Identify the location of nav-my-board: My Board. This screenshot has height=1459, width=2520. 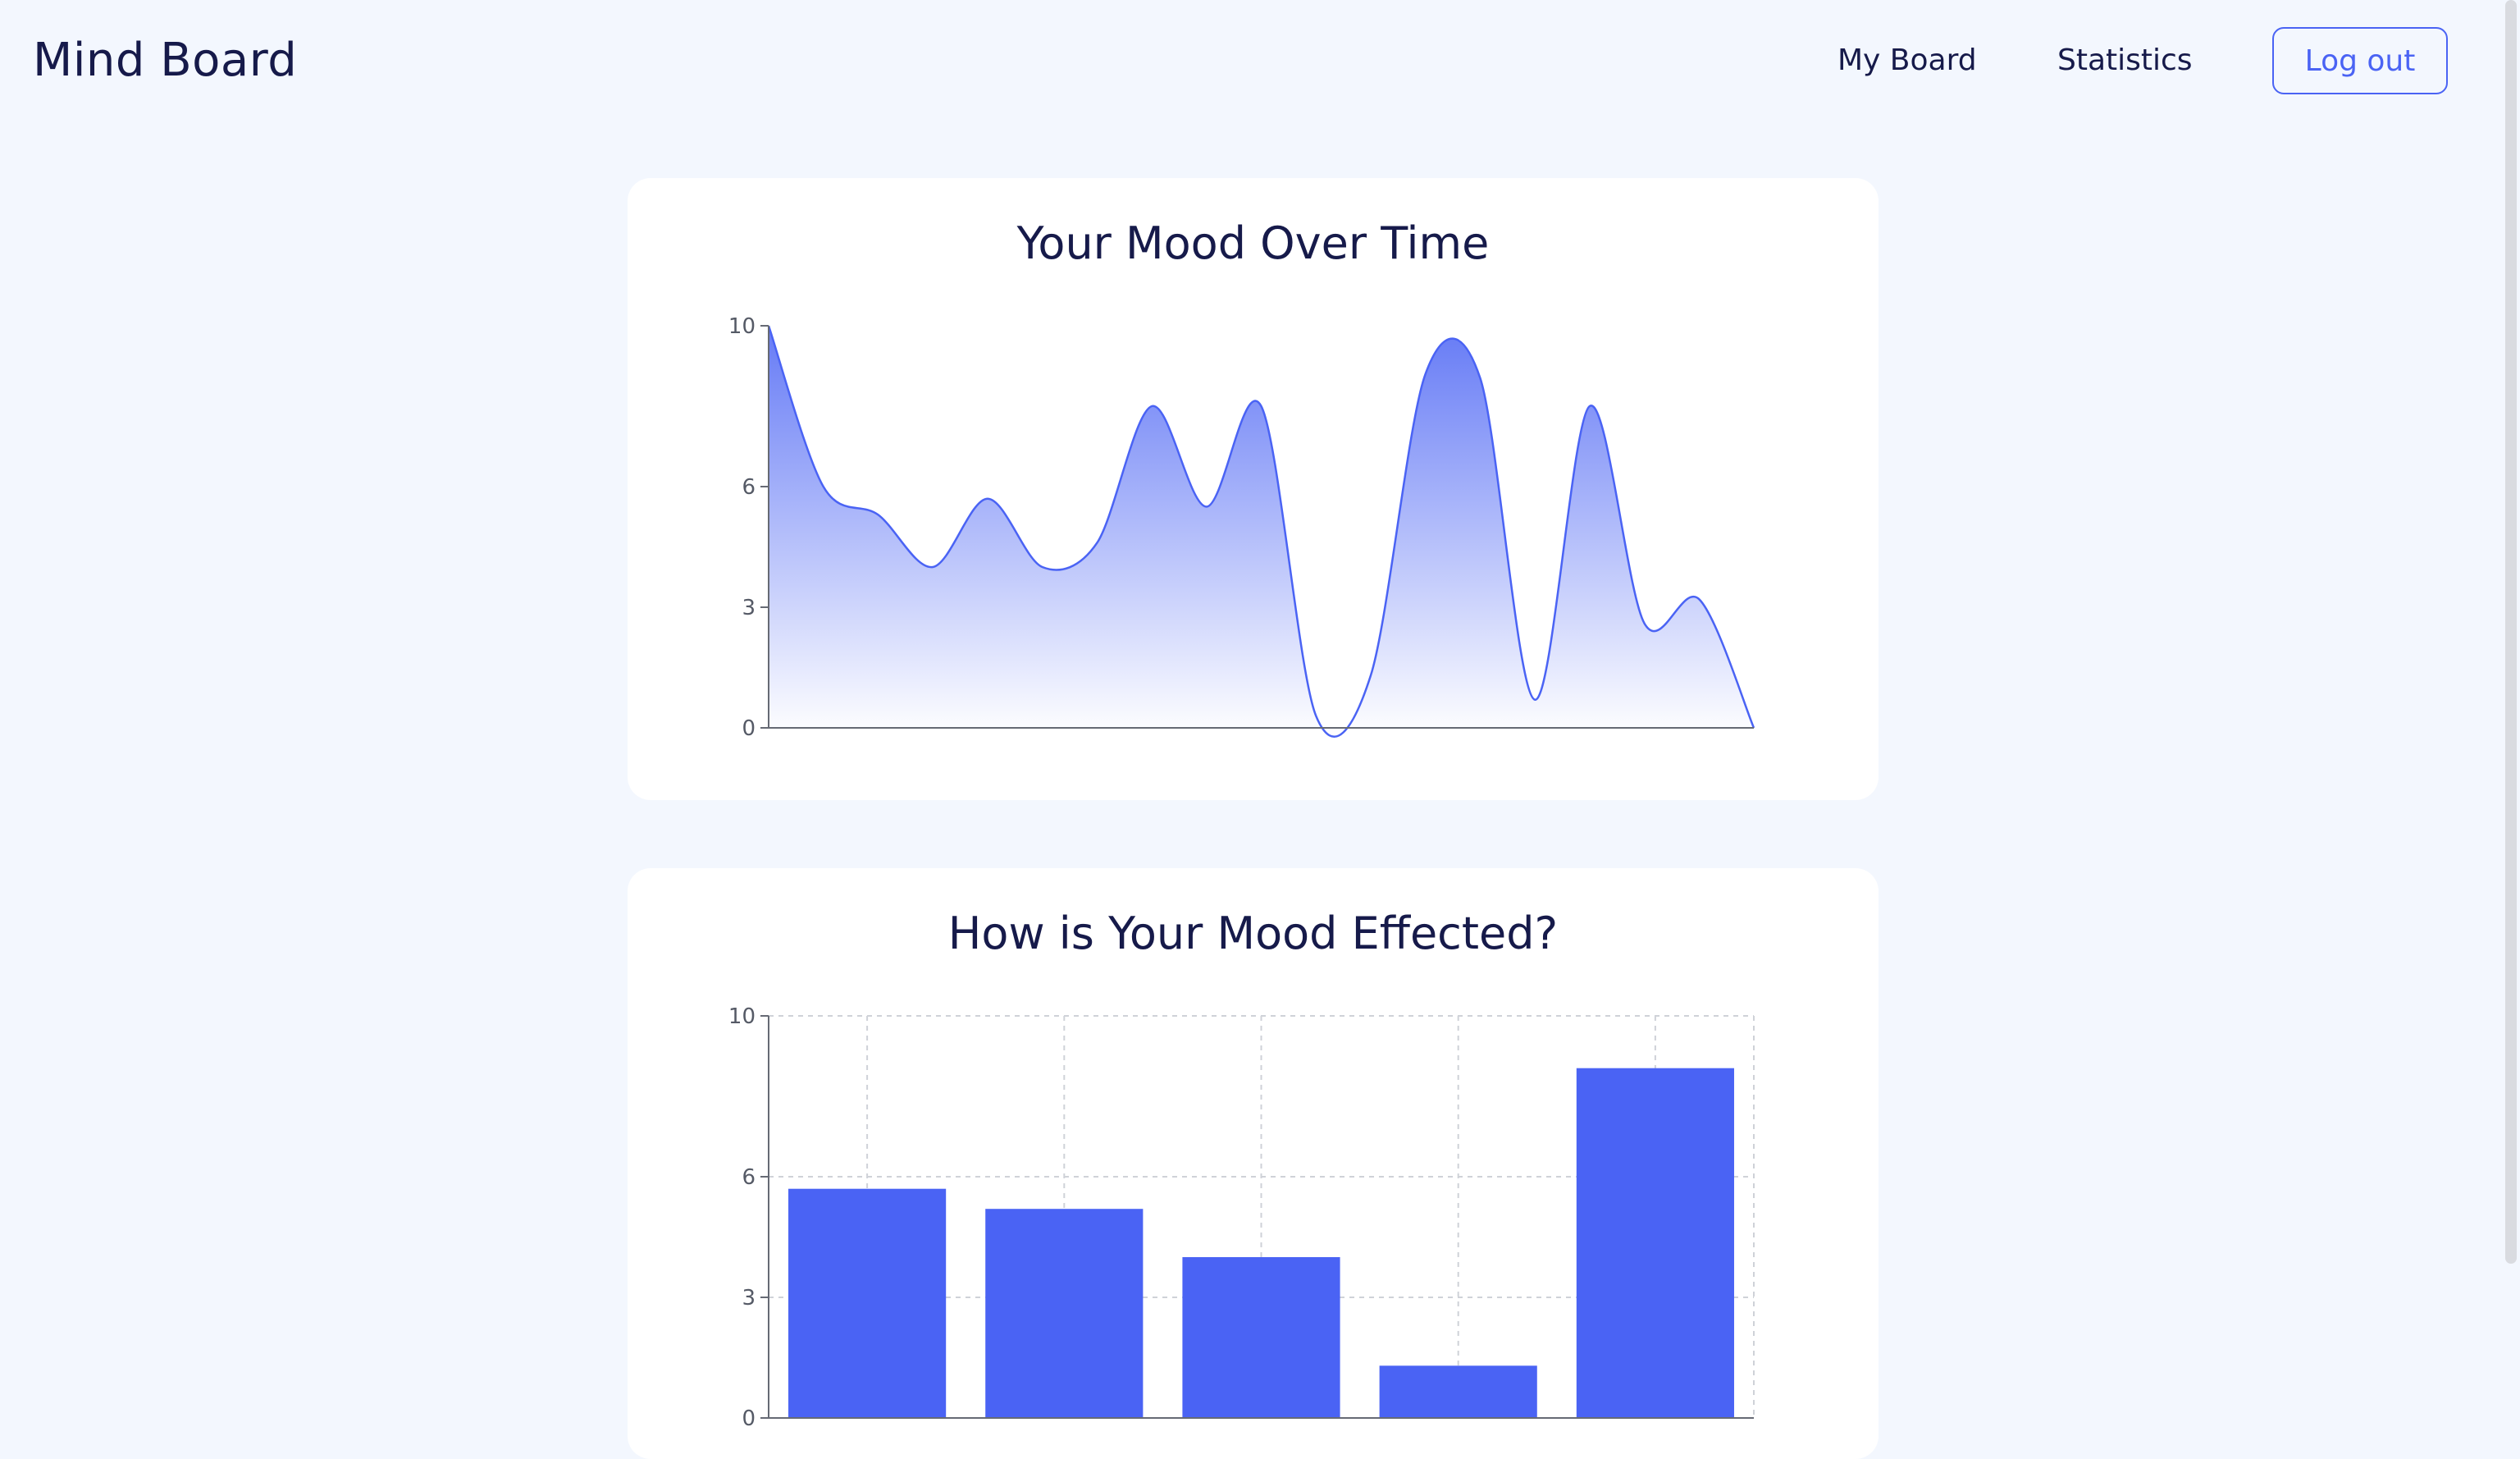
(1908, 60).